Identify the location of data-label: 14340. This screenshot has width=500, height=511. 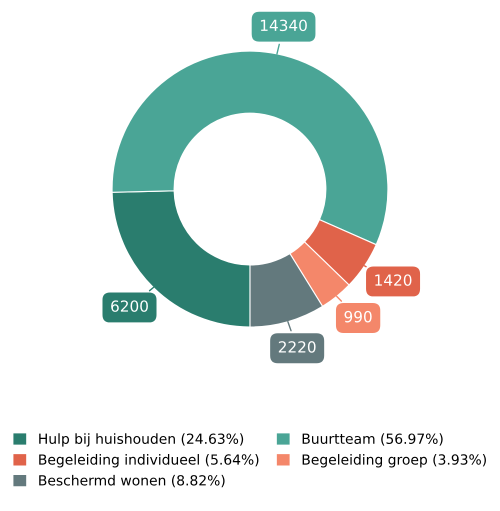
(283, 26).